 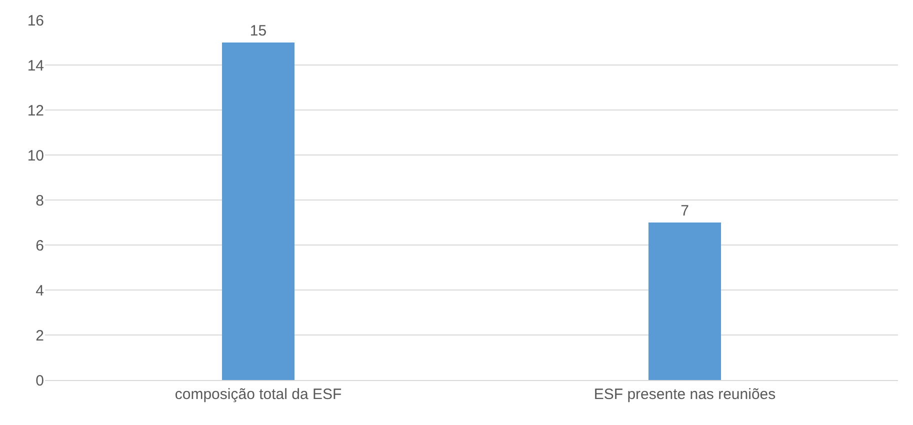 I want to click on x-tick-label: composição total da ESF, so click(x=258, y=394).